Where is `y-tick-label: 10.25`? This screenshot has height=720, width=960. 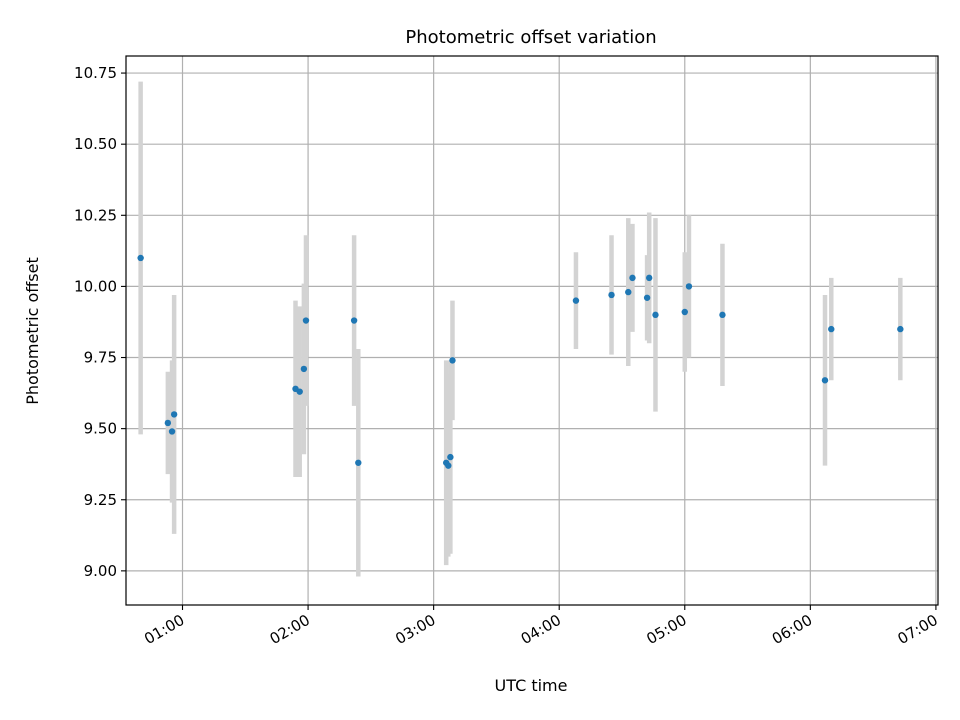
y-tick-label: 10.25 is located at coordinates (95, 215).